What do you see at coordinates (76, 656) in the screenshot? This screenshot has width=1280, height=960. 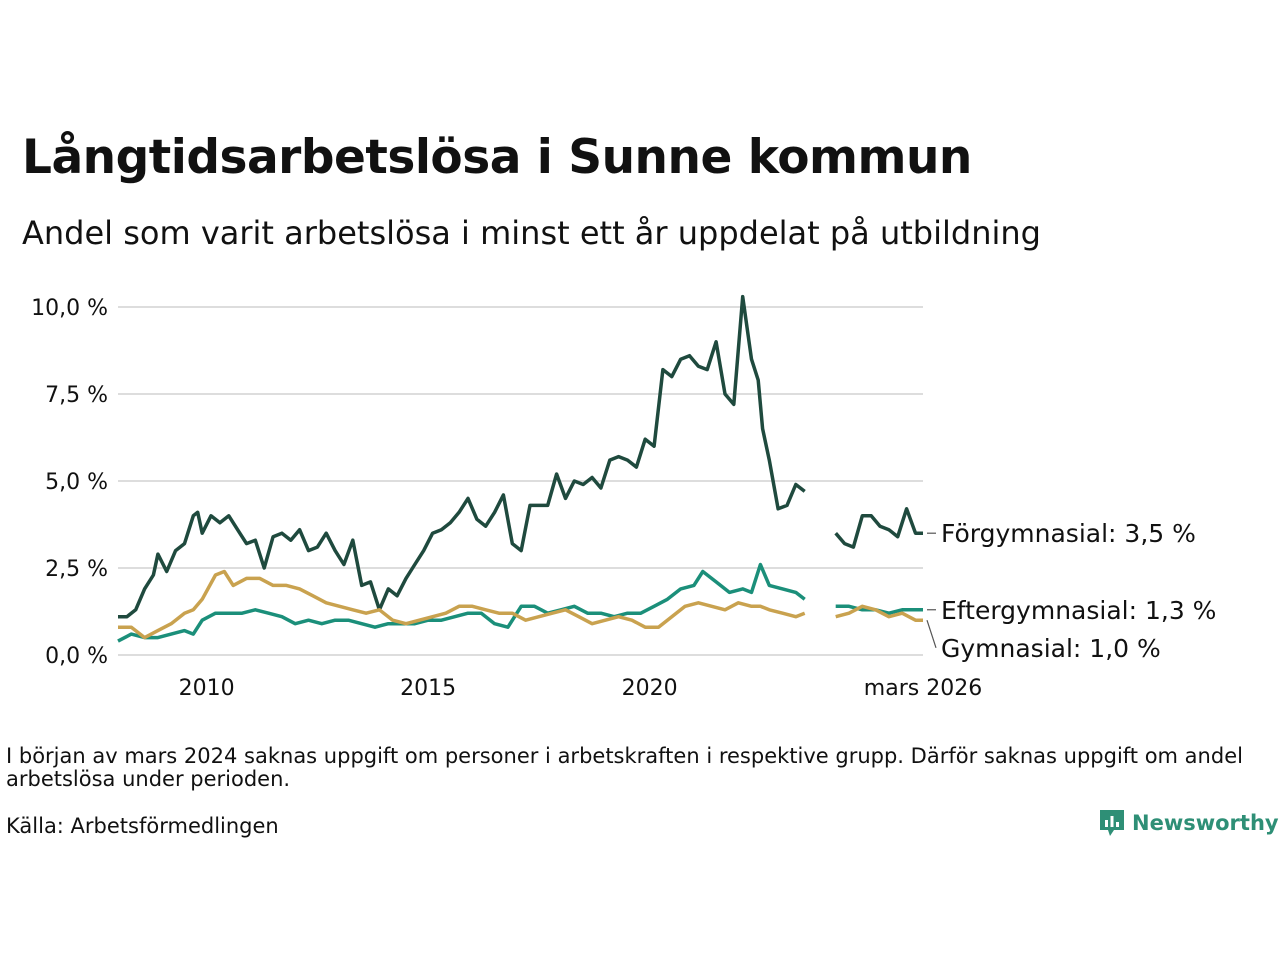 I see `y-tick-label: 0,0 %` at bounding box center [76, 656].